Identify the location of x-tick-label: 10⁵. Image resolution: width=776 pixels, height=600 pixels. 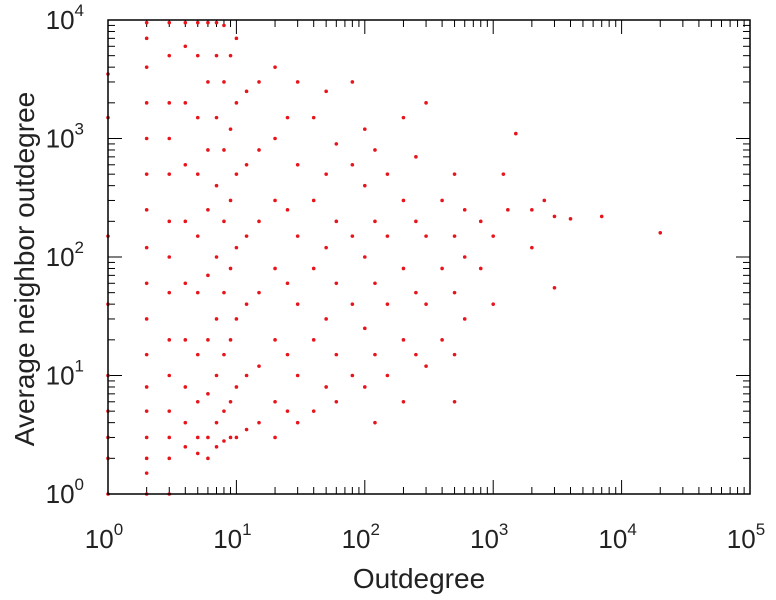
(746, 537).